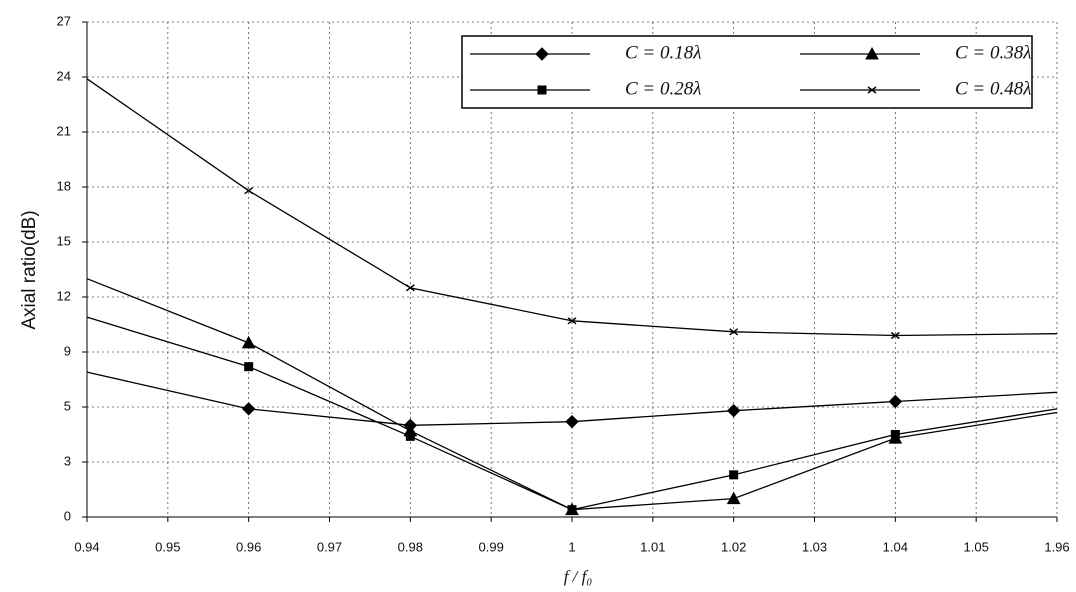  Describe the element at coordinates (895, 546) in the screenshot. I see `x-tick-label: 1.04` at that location.